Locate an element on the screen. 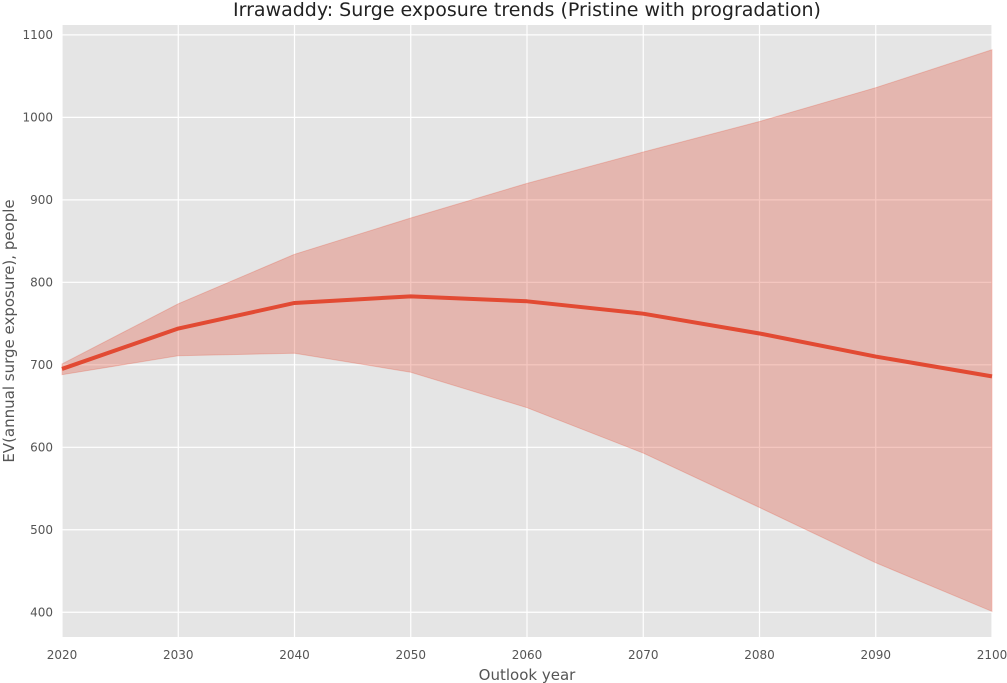 This screenshot has height=683, width=1007. y-tick-label: 400 is located at coordinates (41, 612).